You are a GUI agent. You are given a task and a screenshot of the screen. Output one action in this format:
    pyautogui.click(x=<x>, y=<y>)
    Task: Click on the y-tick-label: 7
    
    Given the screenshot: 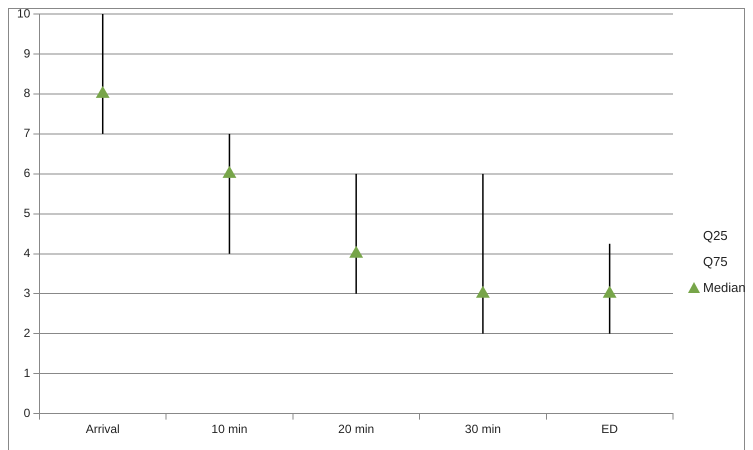 What is the action you would take?
    pyautogui.click(x=27, y=133)
    